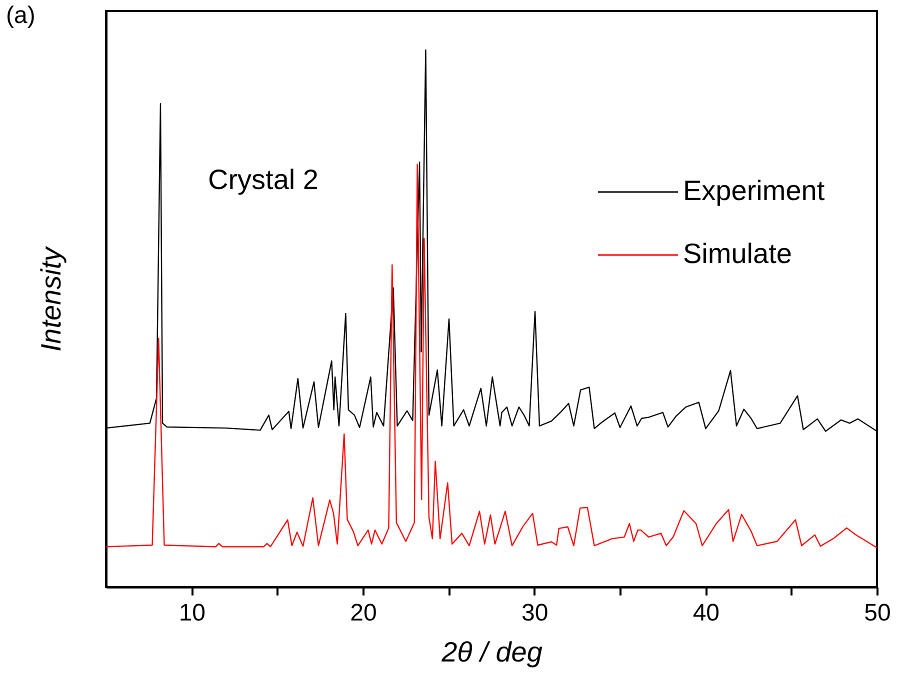 The image size is (901, 699). I want to click on x-tick-label: 40, so click(706, 613).